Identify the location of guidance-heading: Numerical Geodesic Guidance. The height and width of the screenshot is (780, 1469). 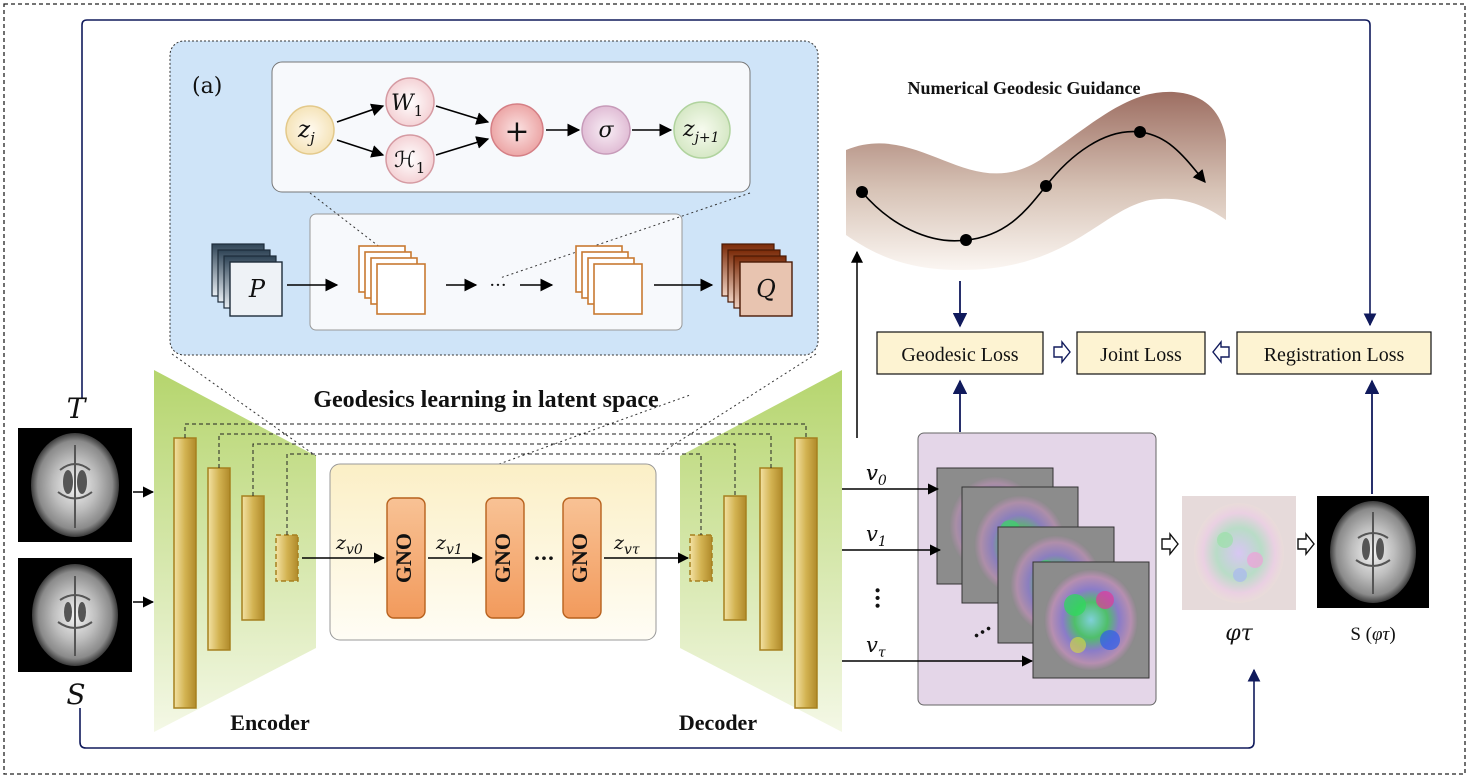
(1024, 88).